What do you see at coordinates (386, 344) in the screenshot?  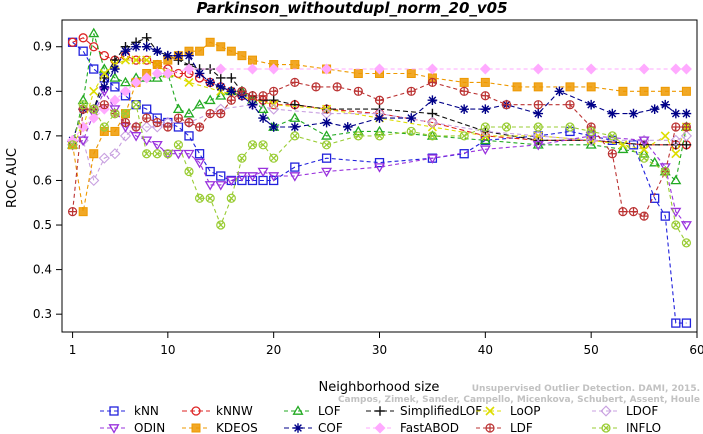 I see `x-axis: 1 10 20 30 40 50 60` at bounding box center [386, 344].